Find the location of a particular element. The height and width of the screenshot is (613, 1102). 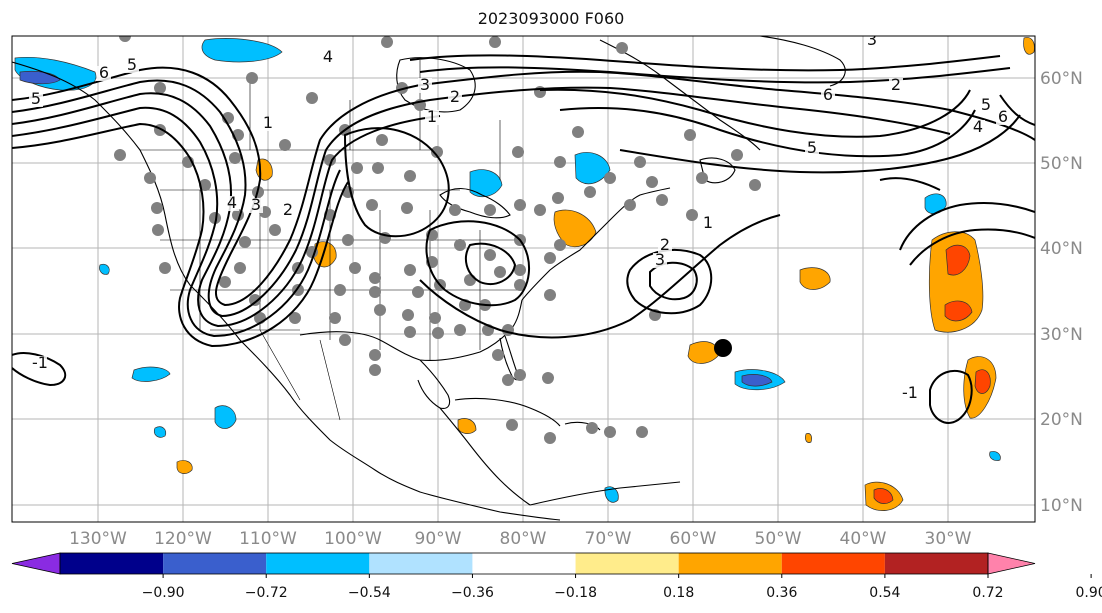

contour-label: 6 is located at coordinates (104, 72).